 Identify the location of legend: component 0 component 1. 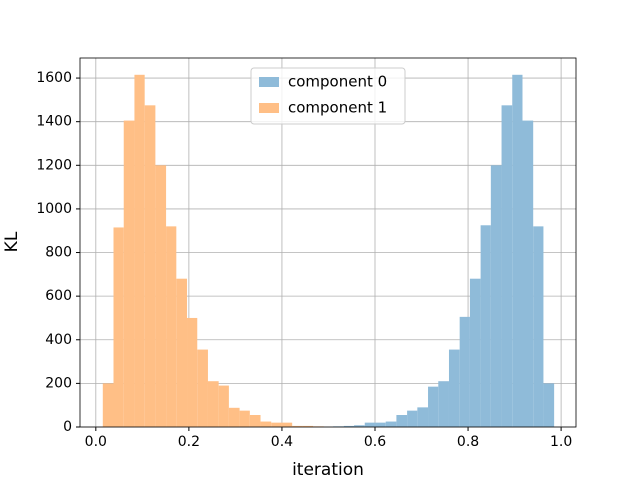
(328, 96).